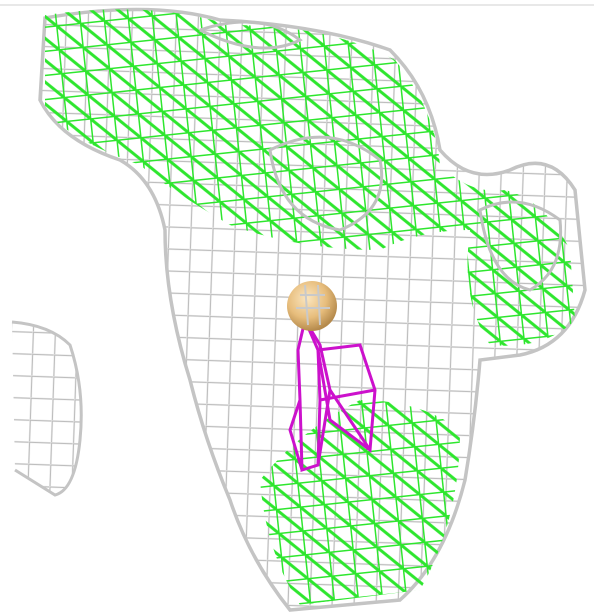  I want to click on left-fragment-outline, so click(47, 408).